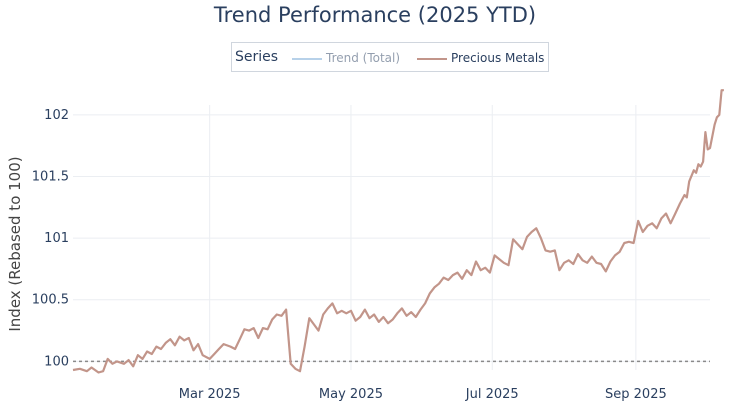  Describe the element at coordinates (351, 394) in the screenshot. I see `x-tick-label: May 2025` at that location.